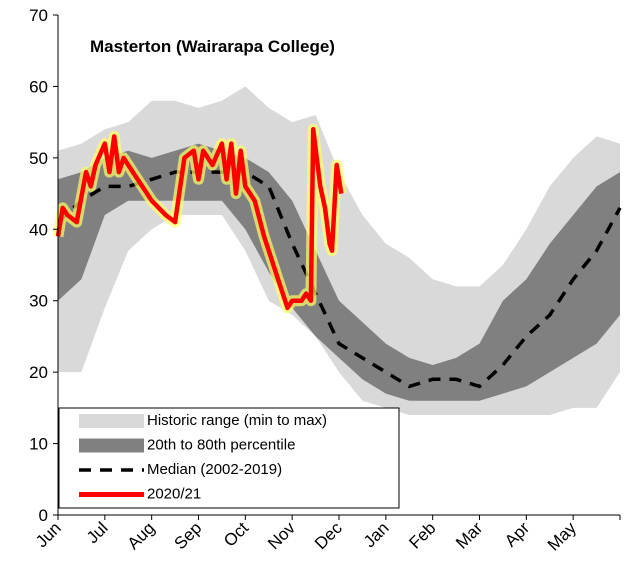  What do you see at coordinates (422, 535) in the screenshot?
I see `x-tick-label: Feb` at bounding box center [422, 535].